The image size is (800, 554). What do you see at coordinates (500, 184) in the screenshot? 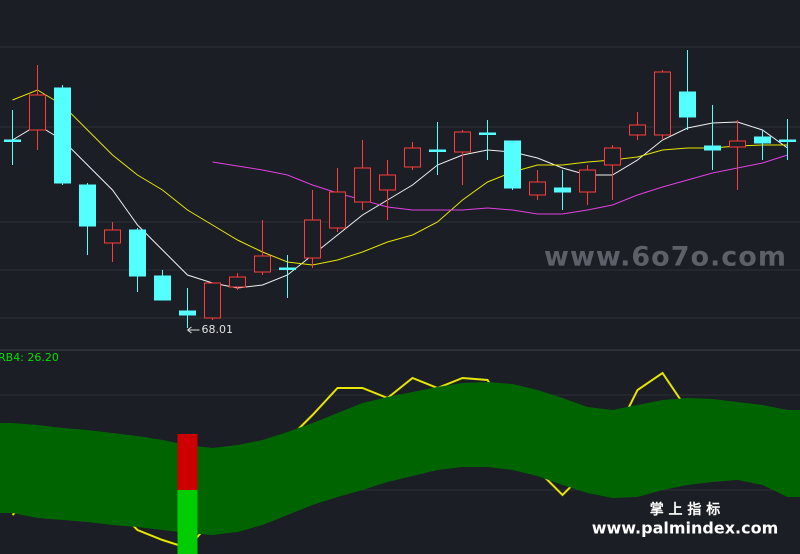
I see `ma-line` at bounding box center [500, 184].